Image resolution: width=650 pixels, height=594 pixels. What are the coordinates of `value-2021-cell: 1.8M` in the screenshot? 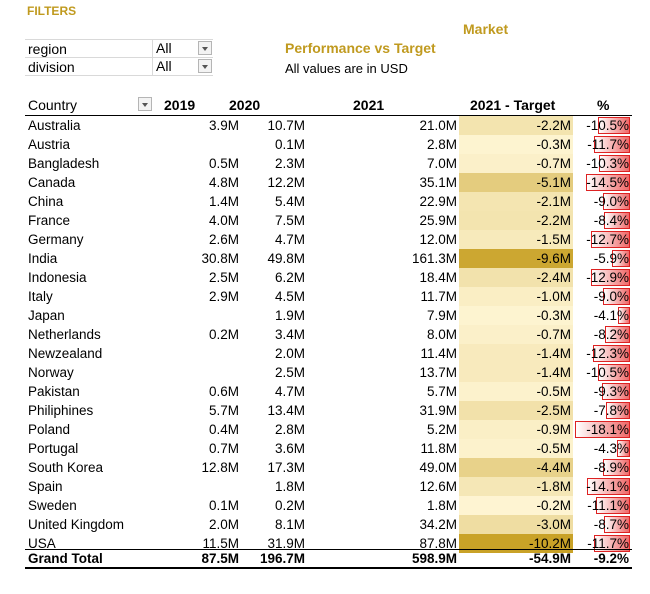 It's located at (441, 505).